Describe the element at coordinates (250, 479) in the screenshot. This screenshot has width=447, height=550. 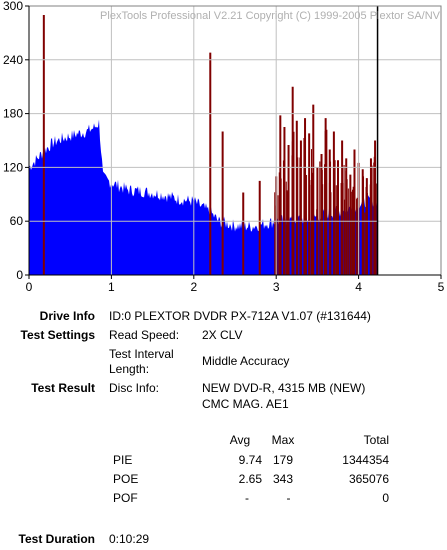
I see `row-avg: 2.65` at that location.